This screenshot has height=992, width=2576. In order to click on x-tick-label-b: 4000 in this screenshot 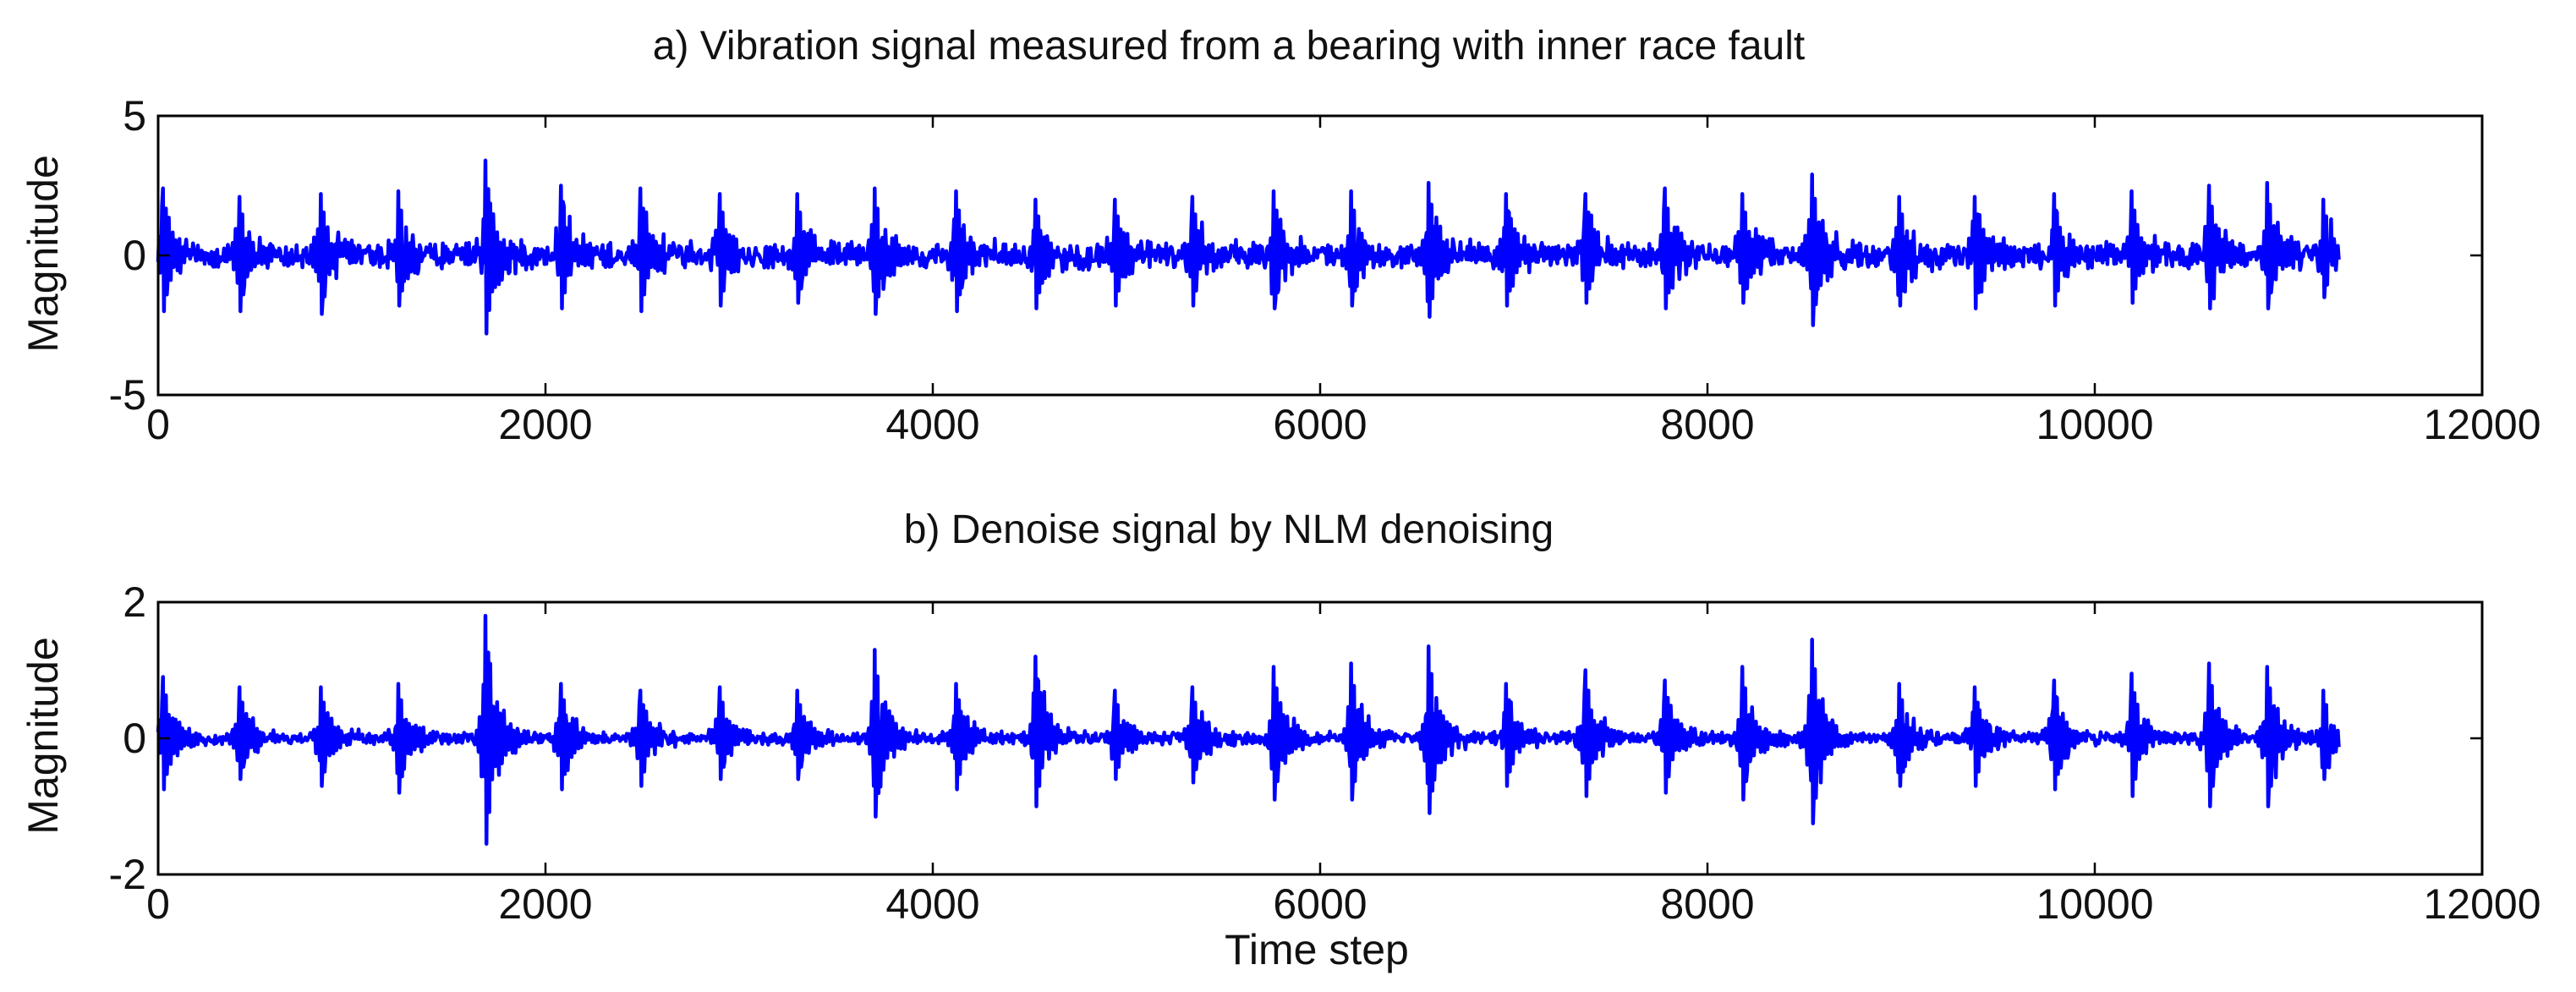, I will do `click(932, 904)`.